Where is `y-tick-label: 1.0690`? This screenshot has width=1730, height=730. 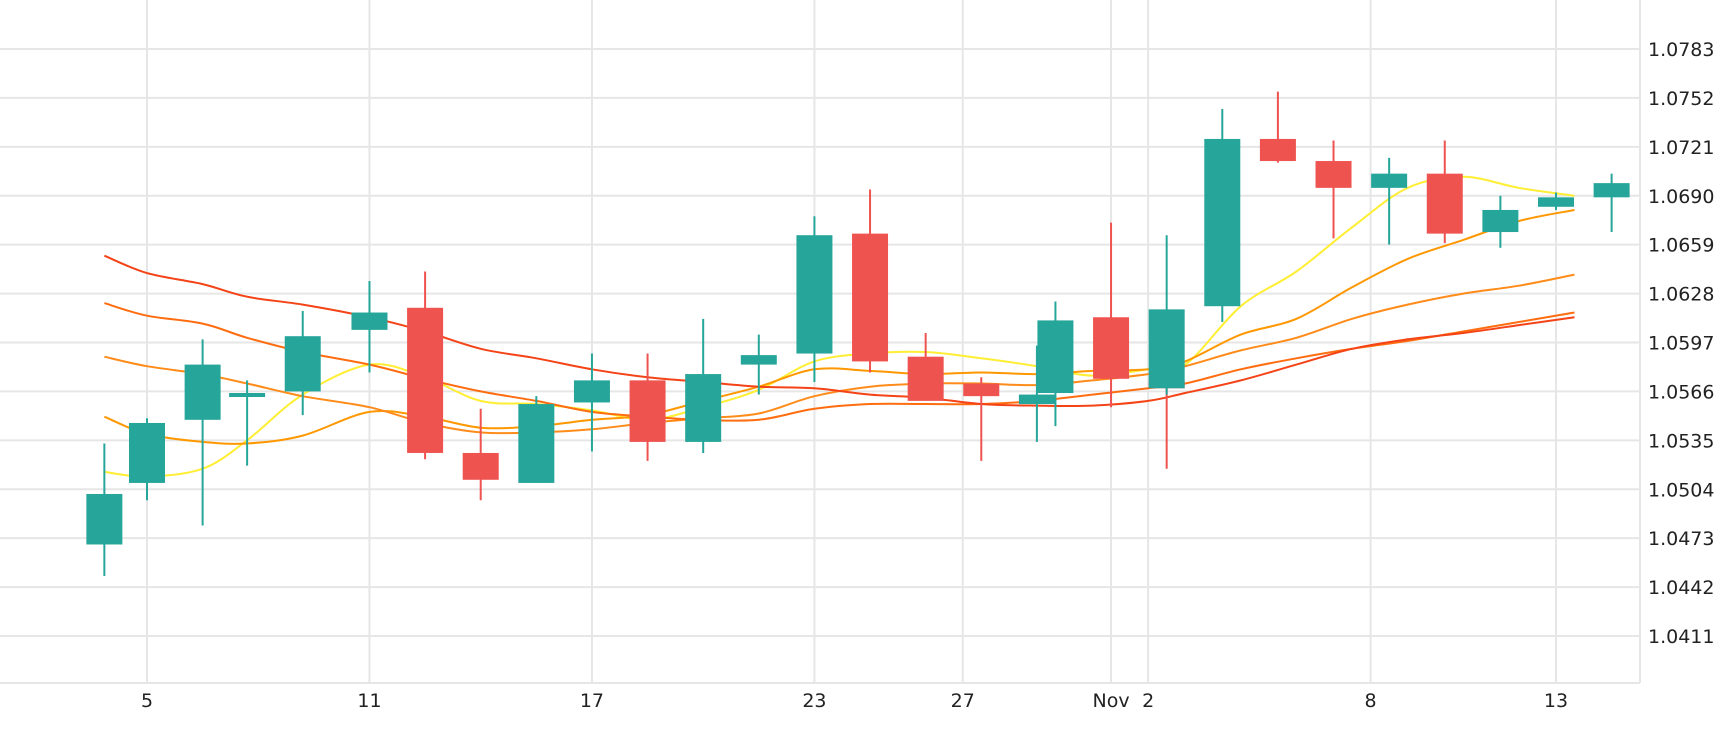
y-tick-label: 1.0690 is located at coordinates (1681, 197).